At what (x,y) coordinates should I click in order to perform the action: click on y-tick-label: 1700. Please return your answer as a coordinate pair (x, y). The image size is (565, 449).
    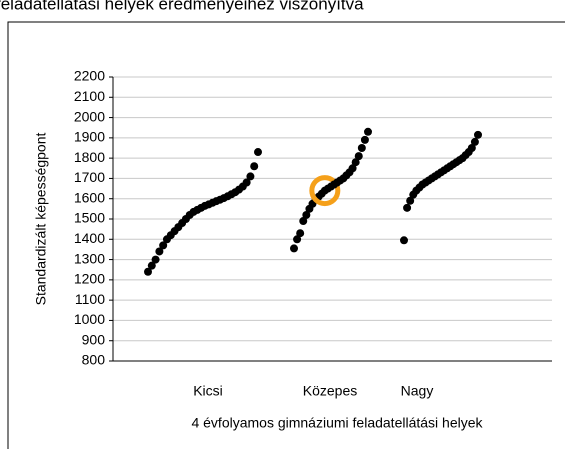
    Looking at the image, I should click on (89, 177).